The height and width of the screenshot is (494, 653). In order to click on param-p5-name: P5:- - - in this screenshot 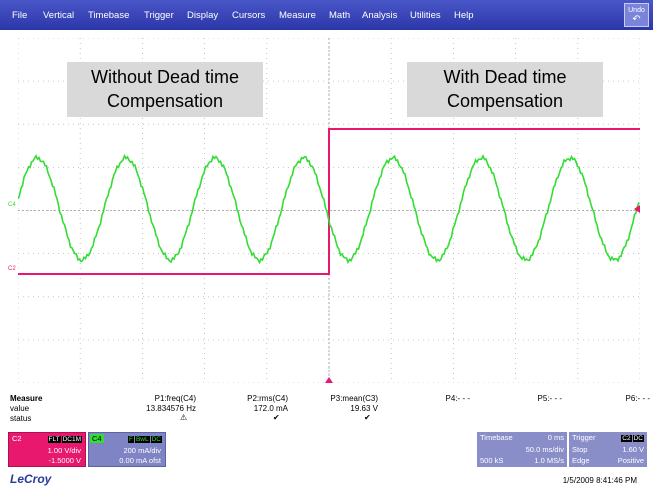, I will do `click(549, 398)`.